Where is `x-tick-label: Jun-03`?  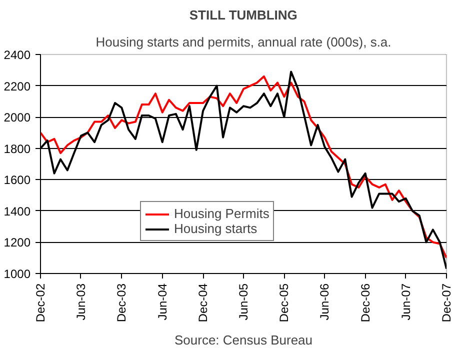 x-tick-label: Jun-03 is located at coordinates (81, 301).